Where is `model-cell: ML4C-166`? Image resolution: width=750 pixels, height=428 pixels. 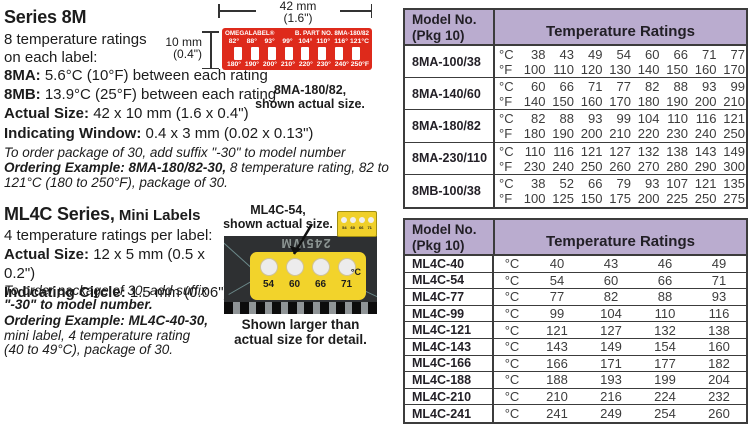
model-cell: ML4C-166 is located at coordinates (449, 363).